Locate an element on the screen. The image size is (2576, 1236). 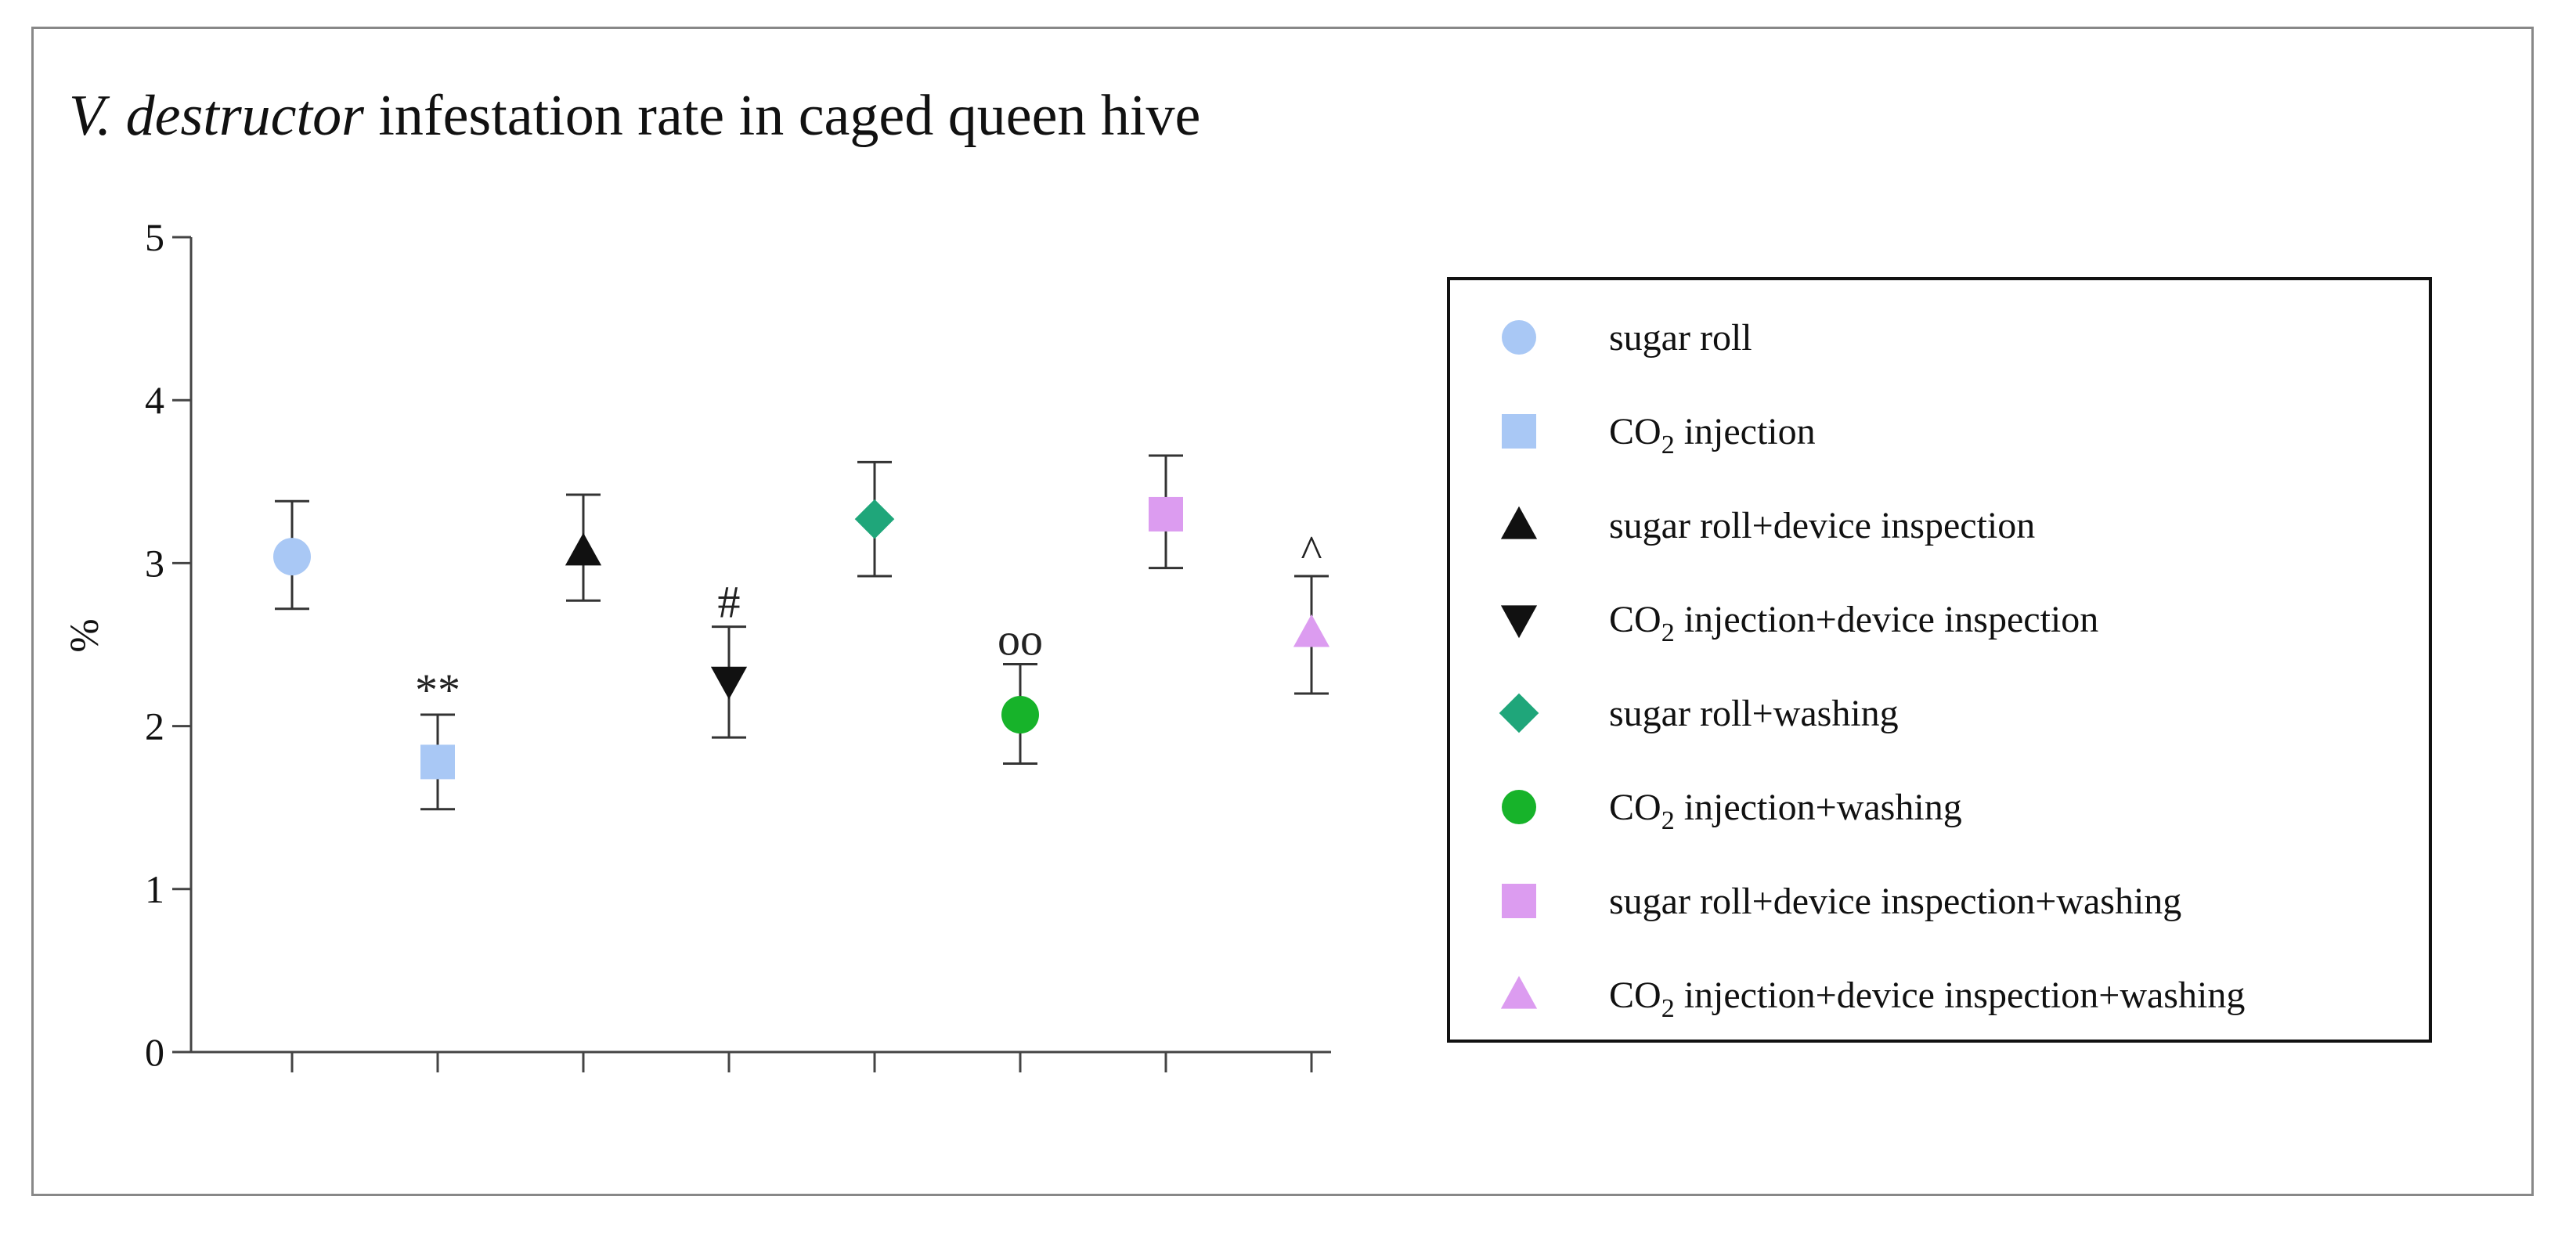
legend-label: CO2 injection+washing is located at coordinates (1785, 811).